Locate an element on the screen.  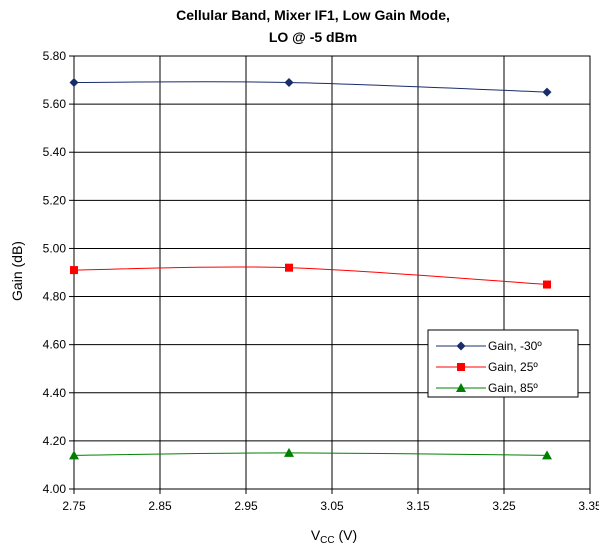
x-axis-label-main: V is located at coordinates (316, 535).